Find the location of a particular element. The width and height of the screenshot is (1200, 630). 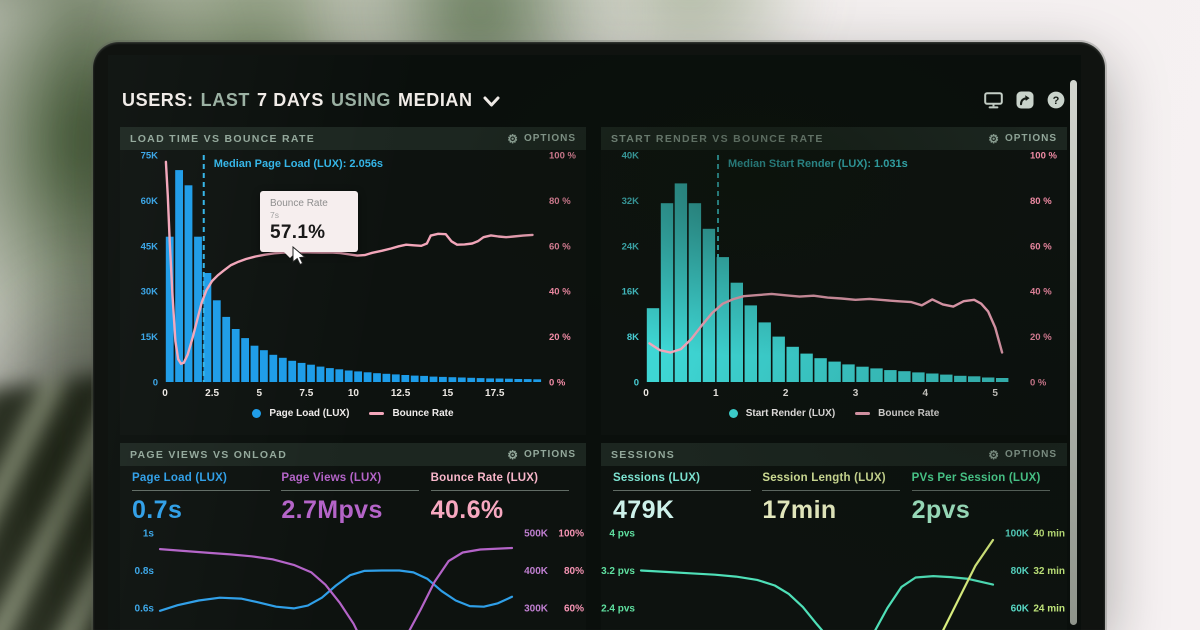

metric-value: 2.7Mpvs is located at coordinates (332, 510).